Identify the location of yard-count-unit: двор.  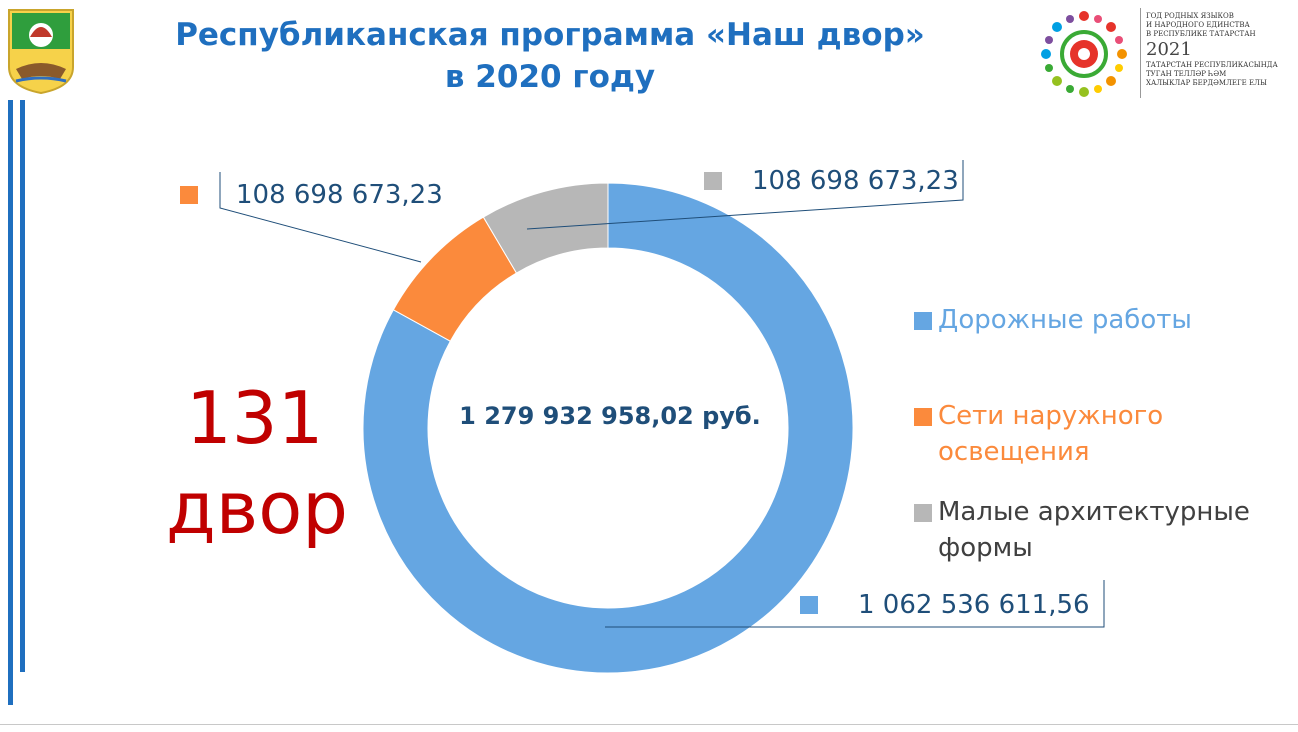
(257, 508).